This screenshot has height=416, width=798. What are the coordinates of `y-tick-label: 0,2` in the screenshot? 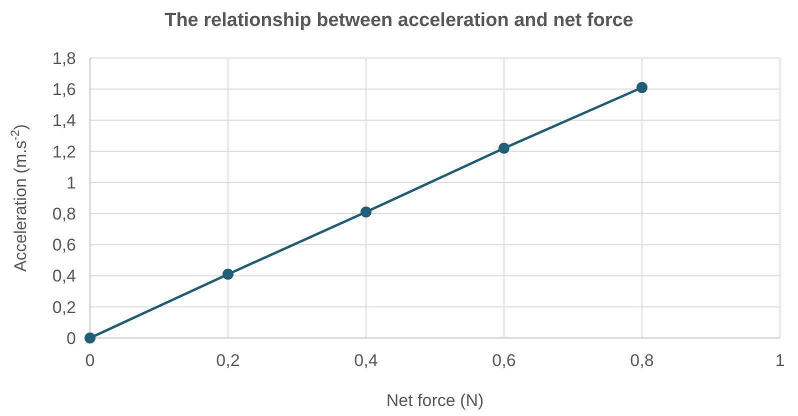 It's located at (64, 307).